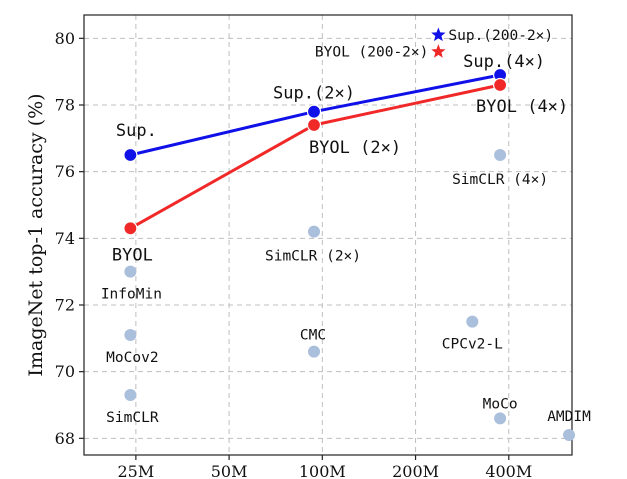 This screenshot has height=479, width=627. What do you see at coordinates (65, 38) in the screenshot?
I see `y-tick-label: 80` at bounding box center [65, 38].